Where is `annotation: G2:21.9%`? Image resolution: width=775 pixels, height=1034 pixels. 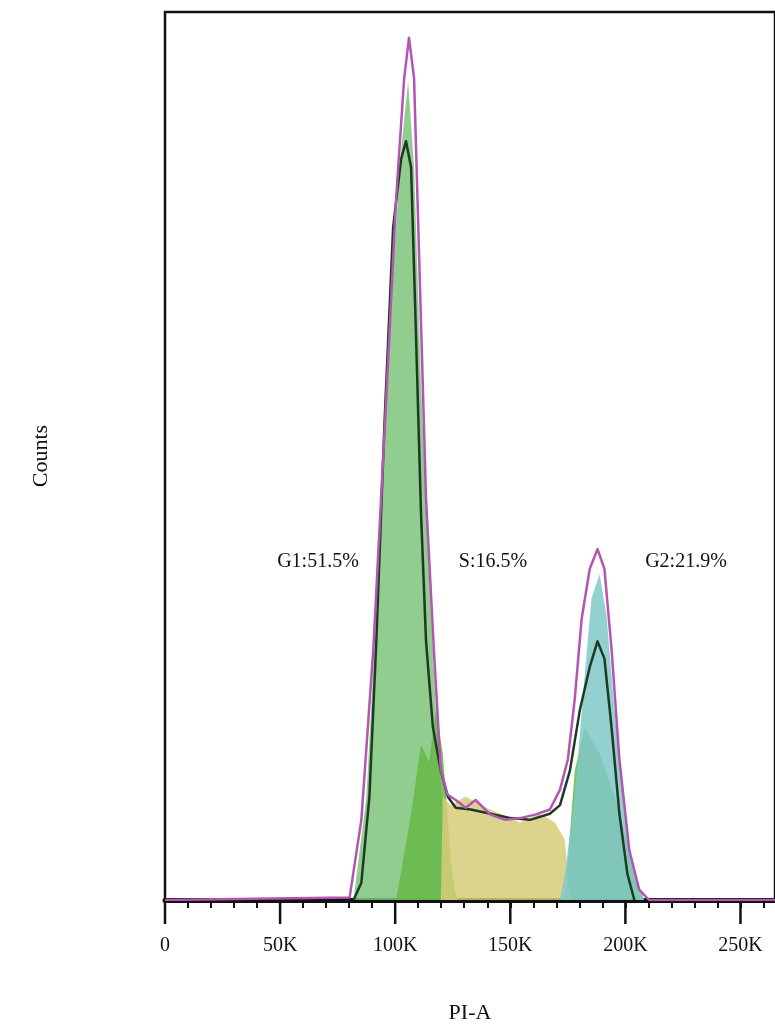
annotation: G2:21.9% is located at coordinates (686, 560).